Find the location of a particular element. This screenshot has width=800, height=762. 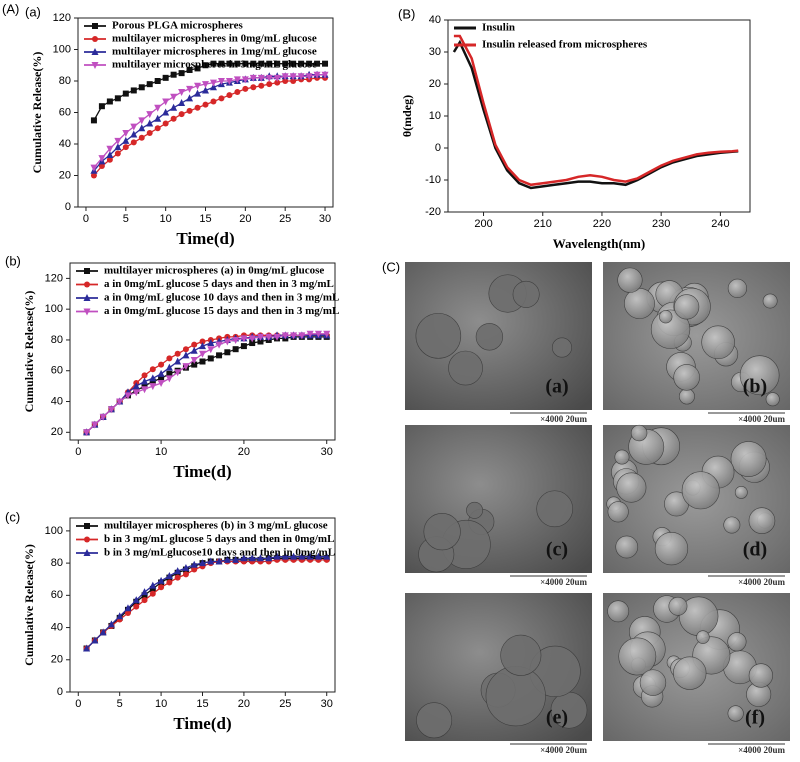

x-tick-label: 10 is located at coordinates (166, 219).